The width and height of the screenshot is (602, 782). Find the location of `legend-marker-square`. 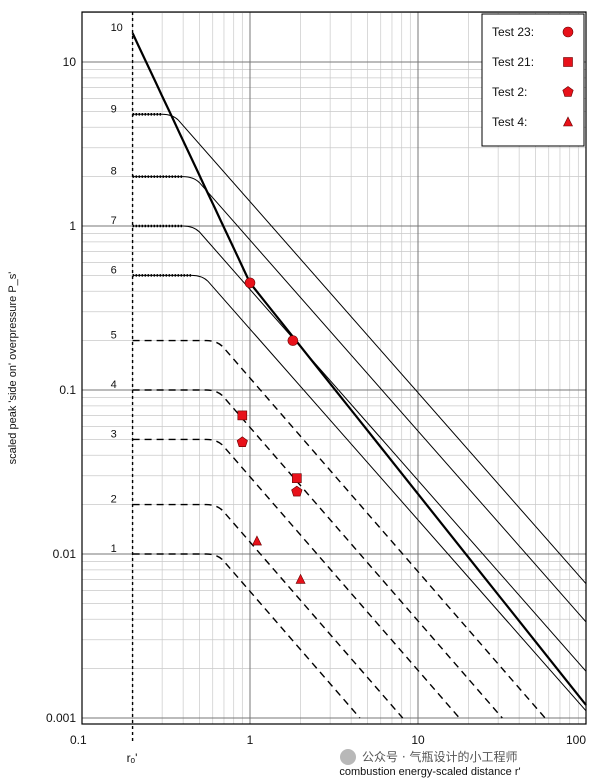

legend-marker-square is located at coordinates (568, 62).